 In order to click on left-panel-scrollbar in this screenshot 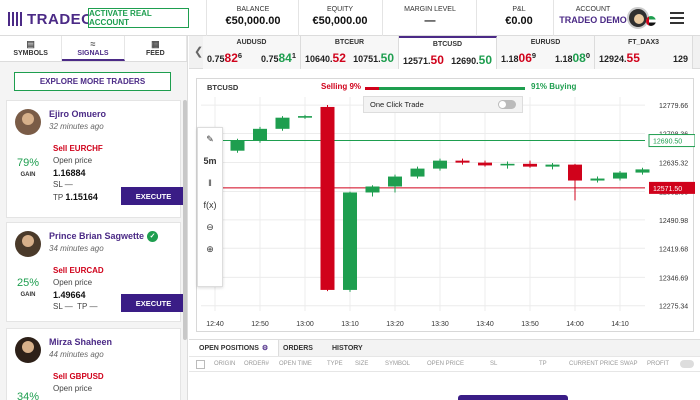, I will do `click(185, 220)`.